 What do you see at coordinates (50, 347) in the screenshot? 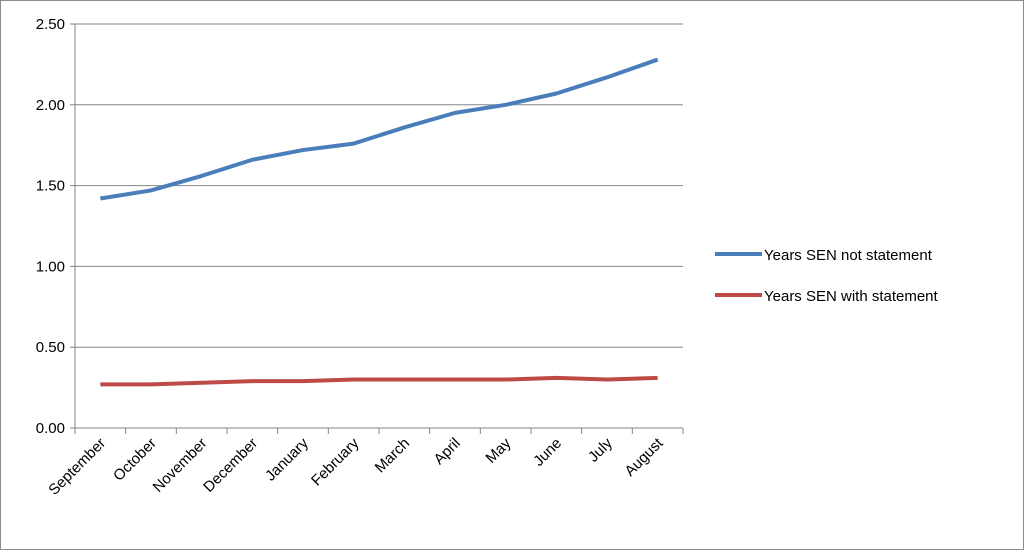
I see `y-tick-label: 0.50` at bounding box center [50, 347].